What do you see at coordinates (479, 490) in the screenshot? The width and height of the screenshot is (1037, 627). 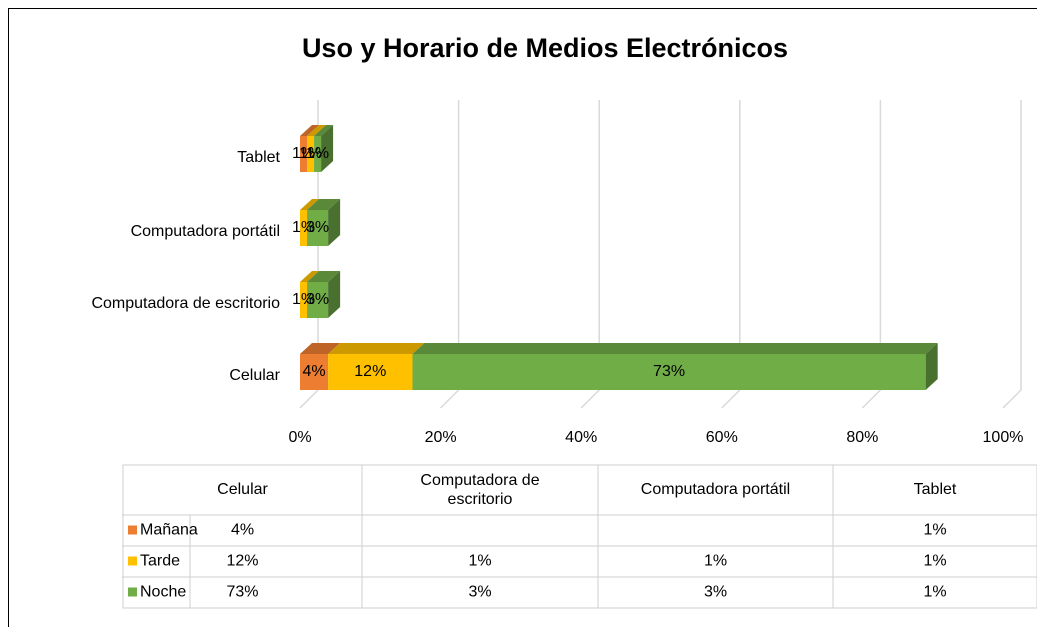 I see `table-header: Computadora de escritorio` at bounding box center [479, 490].